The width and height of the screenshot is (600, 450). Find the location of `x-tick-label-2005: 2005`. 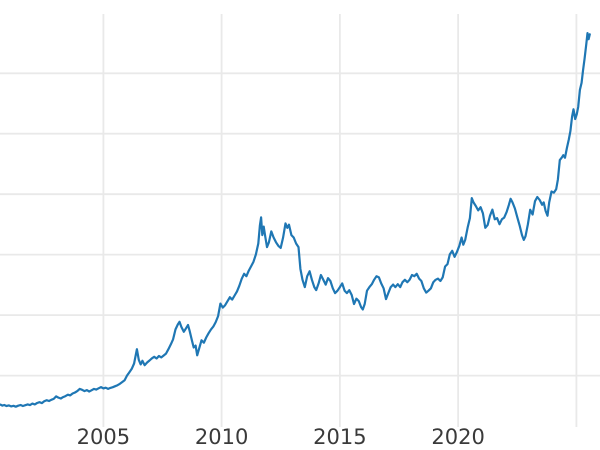

x-tick-label-2005: 2005 is located at coordinates (103, 437).